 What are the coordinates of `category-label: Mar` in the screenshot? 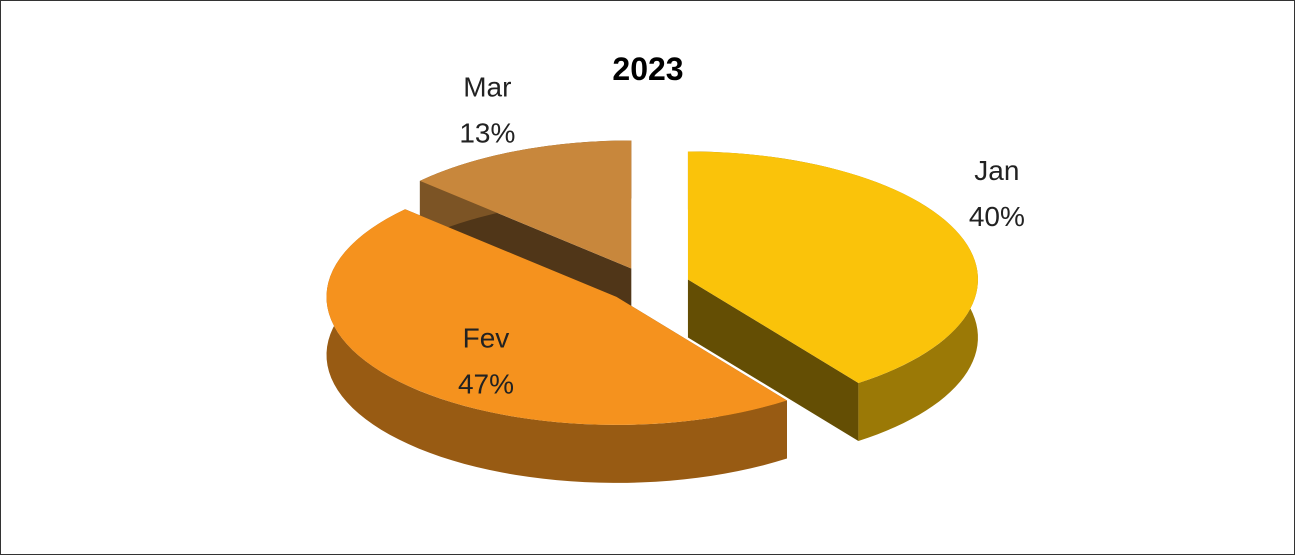 It's located at (487, 87).